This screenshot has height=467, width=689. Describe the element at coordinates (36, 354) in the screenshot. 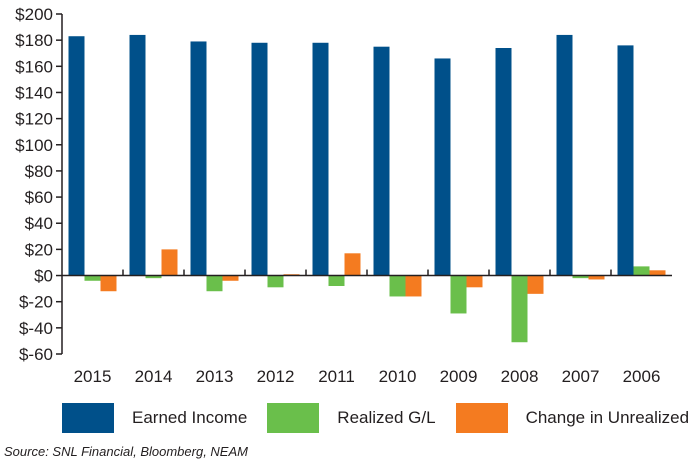

I see `y-tick-label-neg60: $-60` at that location.